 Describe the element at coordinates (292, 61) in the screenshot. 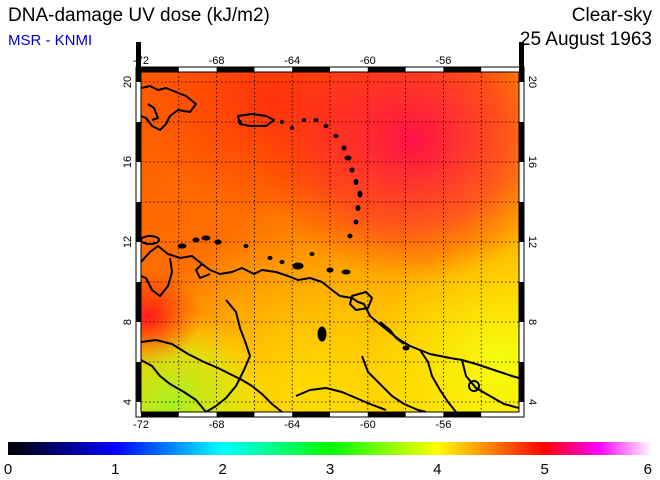

I see `lon-tick-label-top: -64` at that location.